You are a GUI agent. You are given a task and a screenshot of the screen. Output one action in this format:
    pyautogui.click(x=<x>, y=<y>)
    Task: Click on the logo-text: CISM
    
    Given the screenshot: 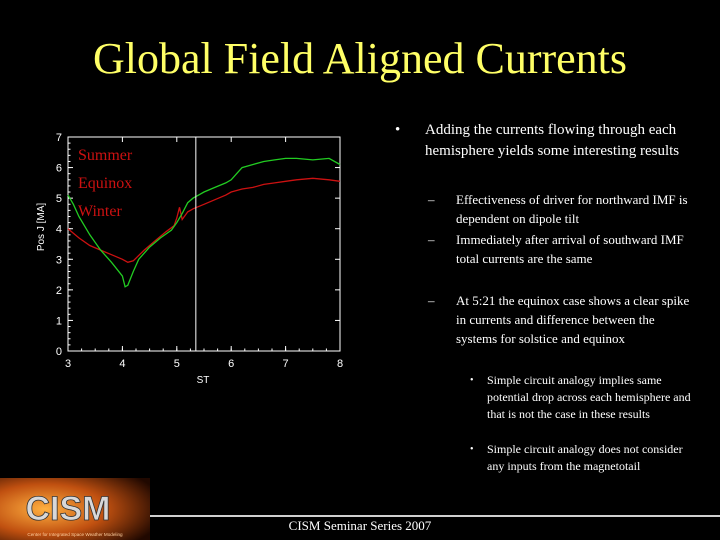 What is the action you would take?
    pyautogui.click(x=68, y=509)
    